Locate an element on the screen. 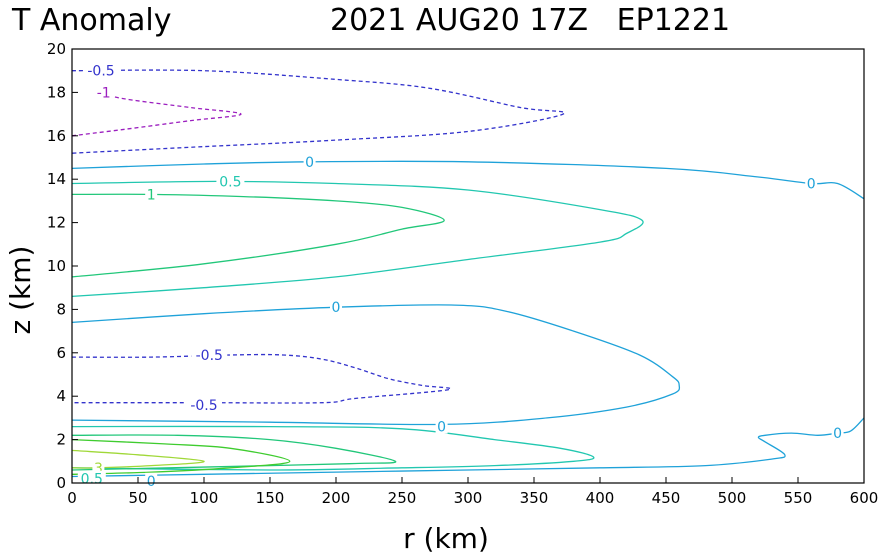 This screenshot has width=879, height=559. x-tick-label: 350 is located at coordinates (534, 498).